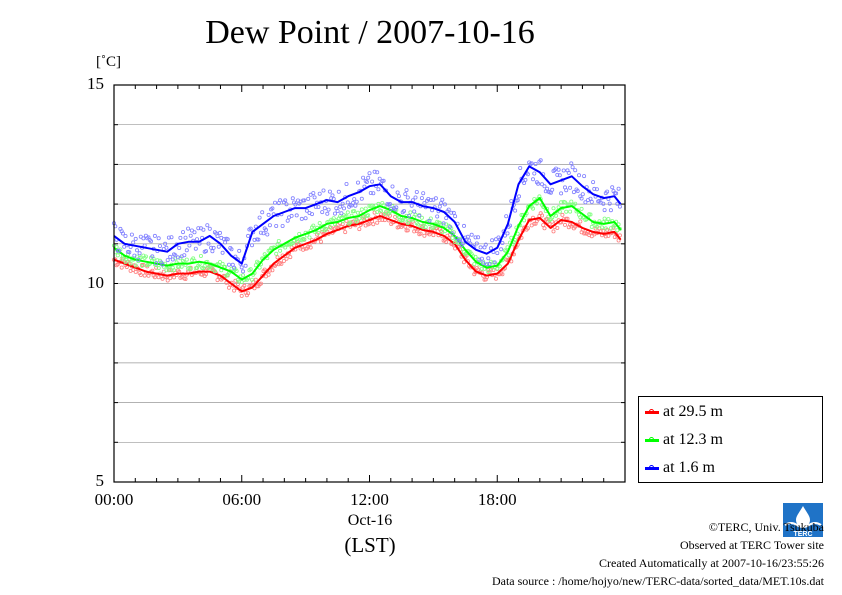 Image resolution: width=842 pixels, height=595 pixels. What do you see at coordinates (370, 32) in the screenshot?
I see `chart-title: Dew Point / 2007-10-16` at bounding box center [370, 32].